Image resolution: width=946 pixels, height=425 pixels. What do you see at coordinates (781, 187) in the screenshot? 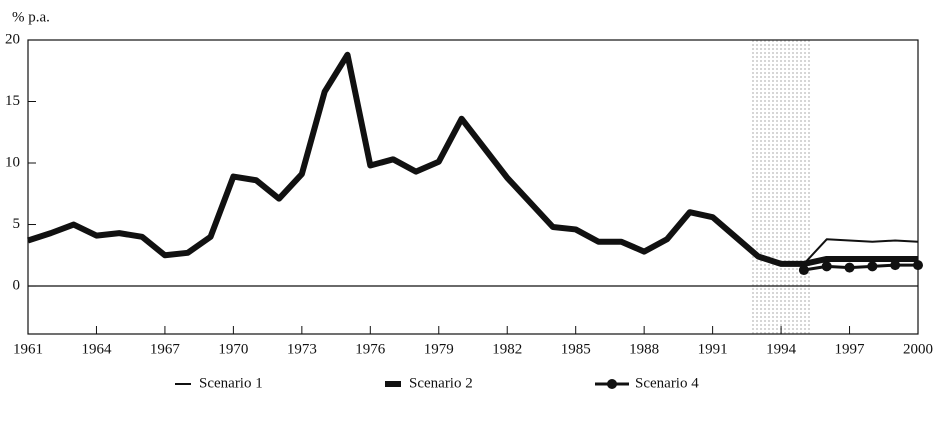
I see `shaded-band` at bounding box center [781, 187].